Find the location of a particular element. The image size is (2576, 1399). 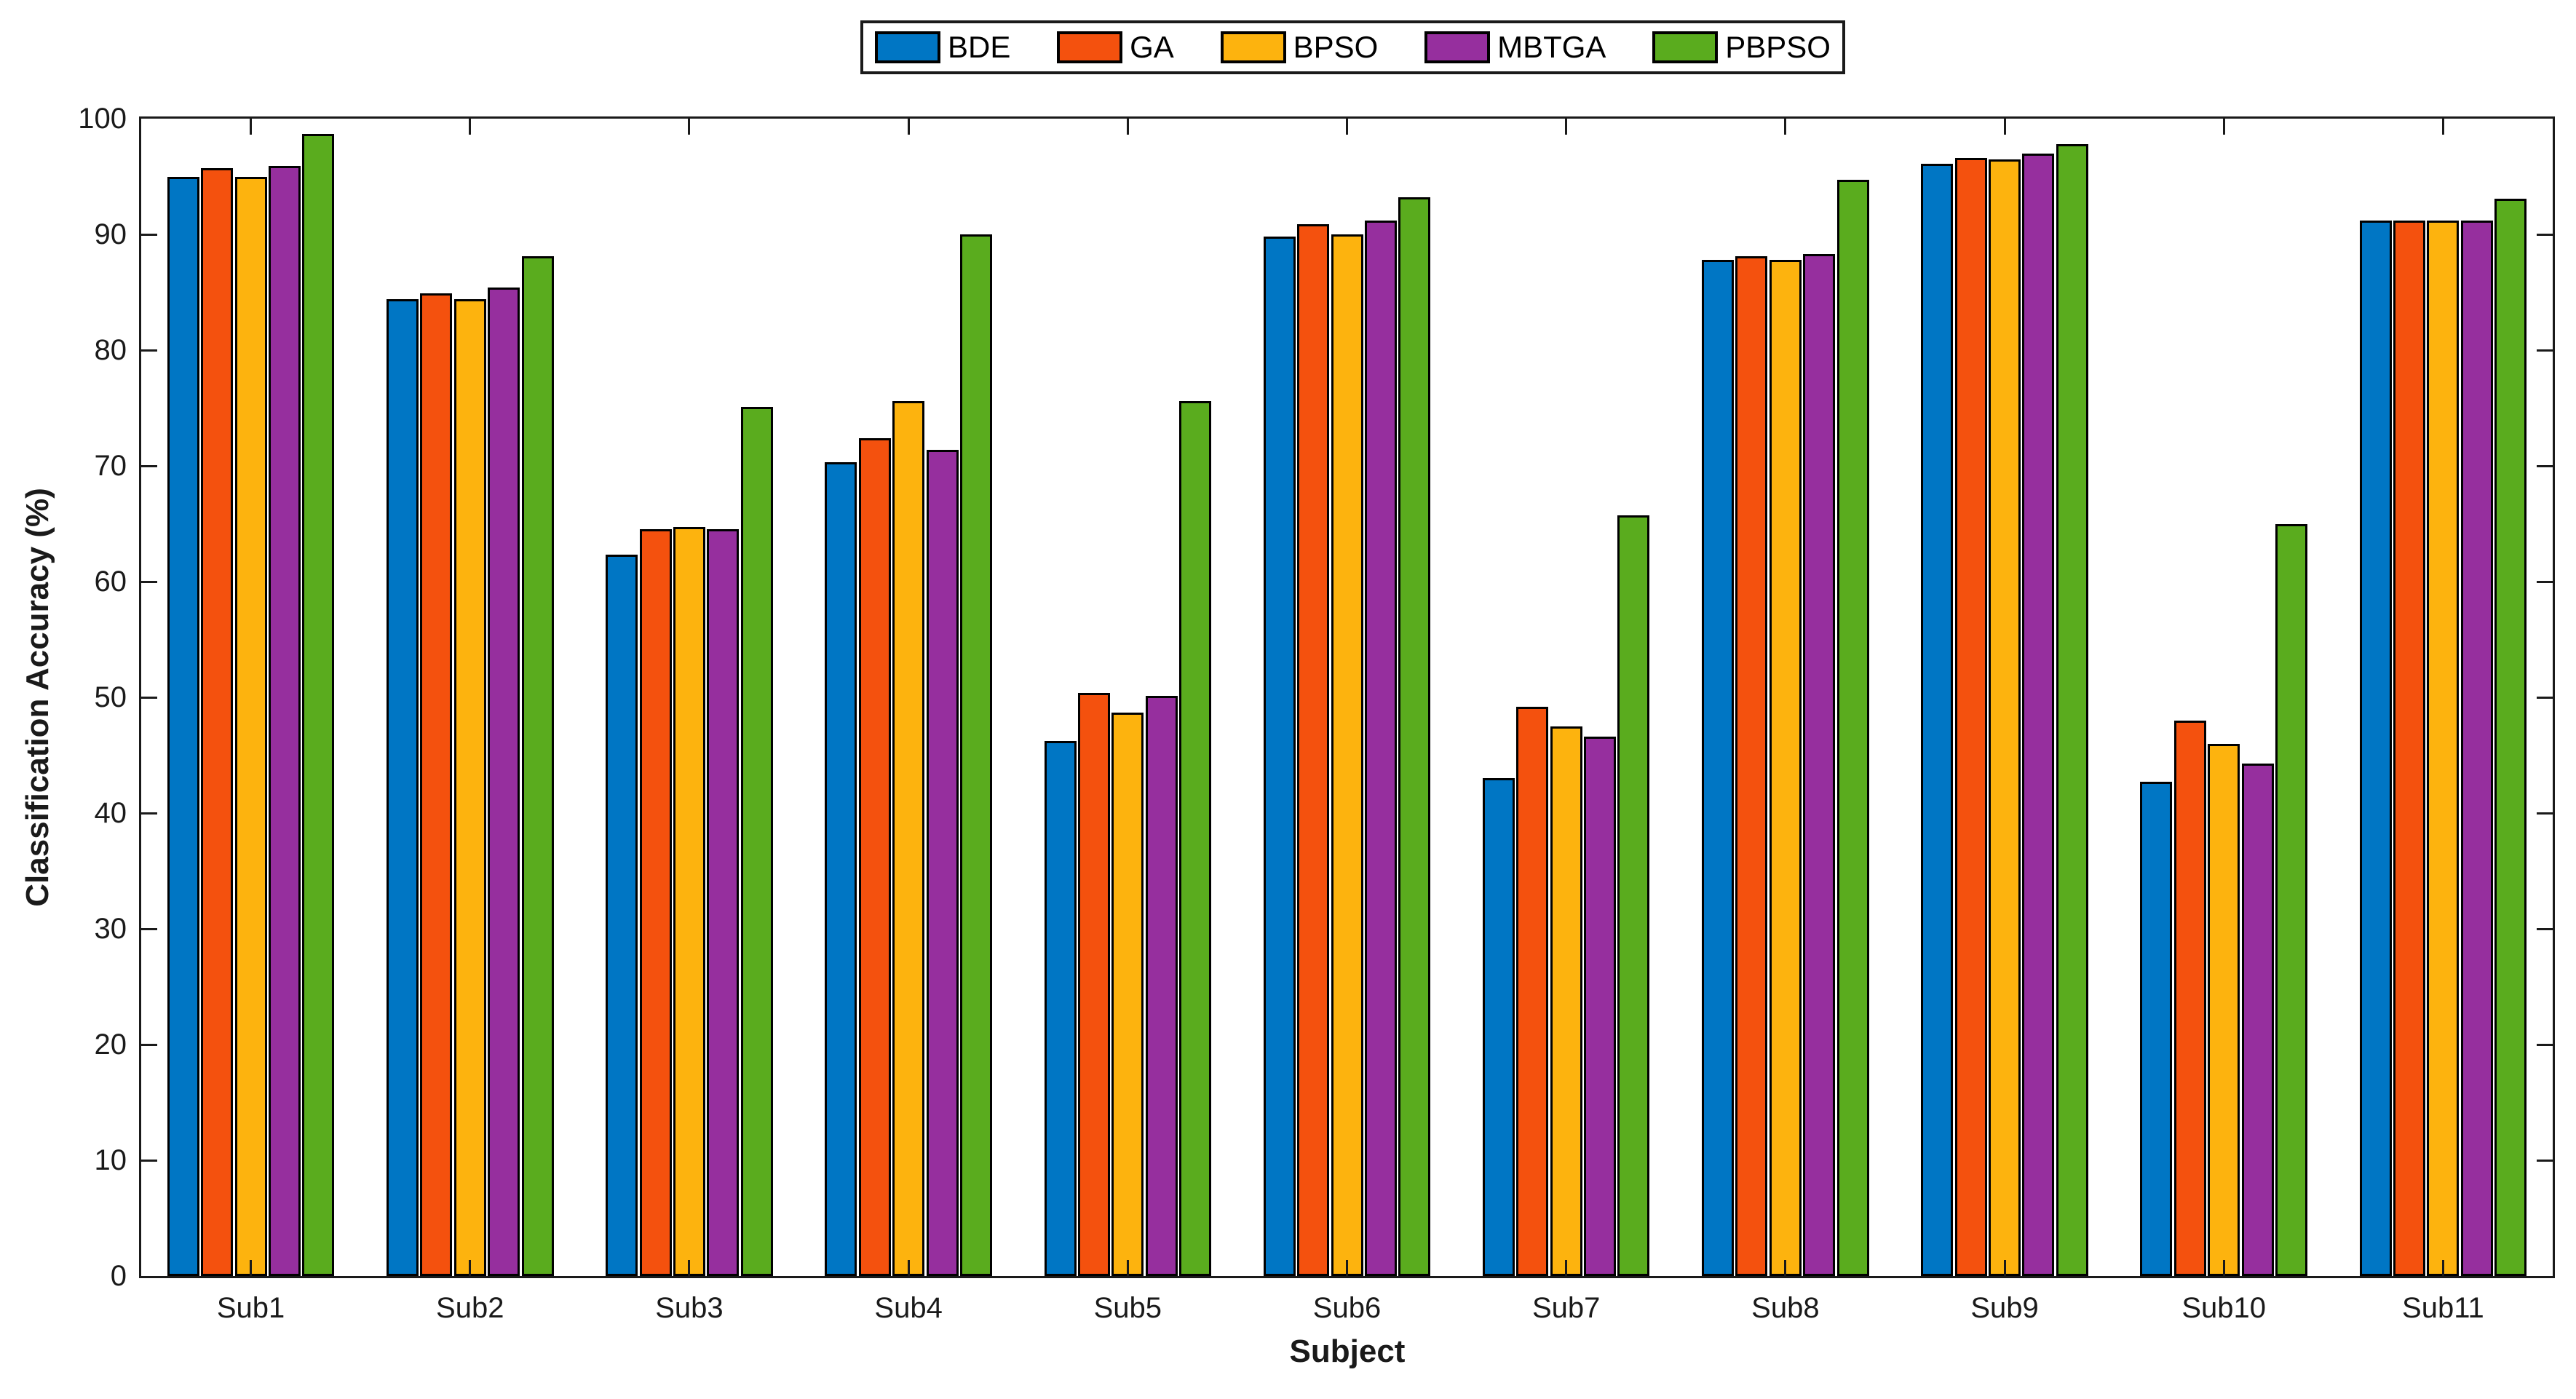

bar-PBPSO-Sub7 is located at coordinates (1633, 895).